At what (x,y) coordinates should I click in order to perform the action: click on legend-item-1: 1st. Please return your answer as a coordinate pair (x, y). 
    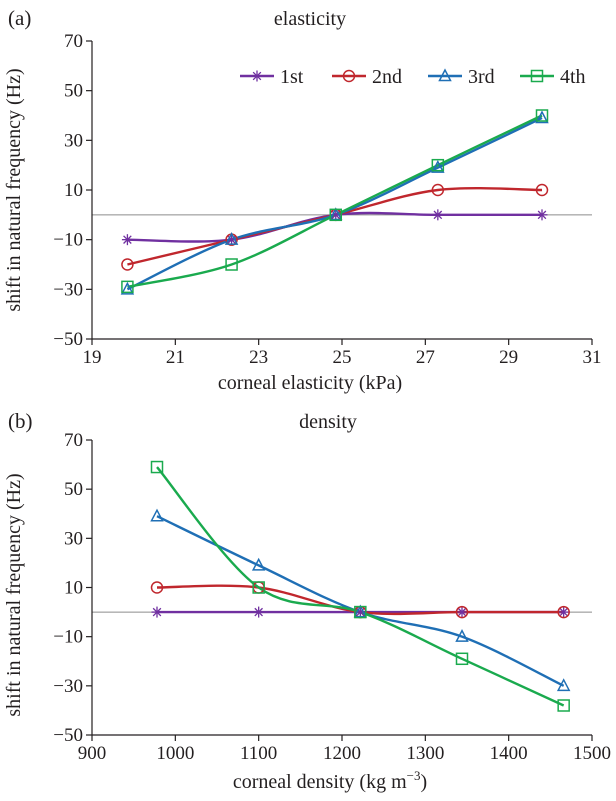
    Looking at the image, I should click on (272, 77).